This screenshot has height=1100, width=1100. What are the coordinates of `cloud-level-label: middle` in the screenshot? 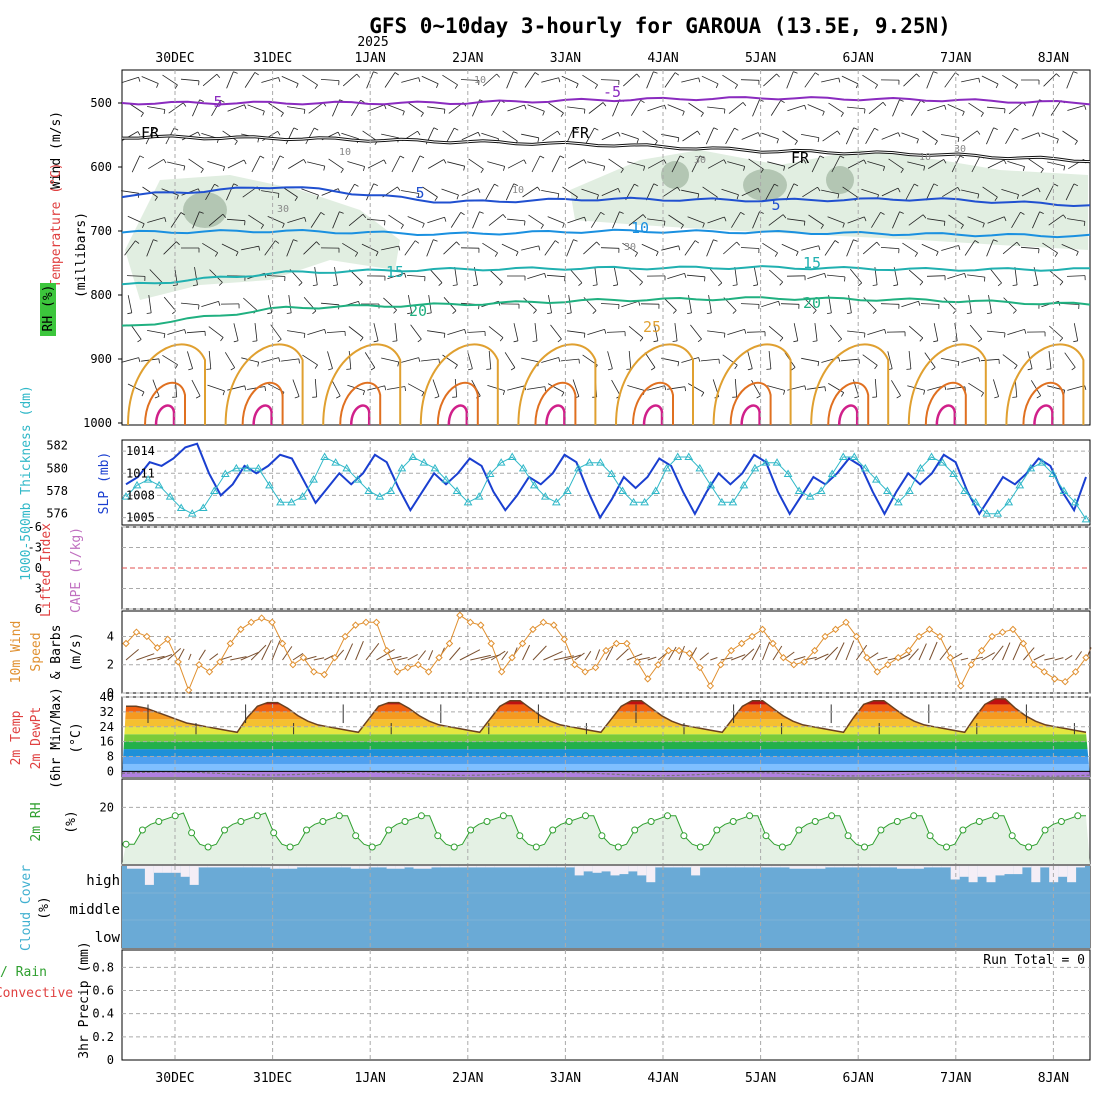 It's located at (94, 910).